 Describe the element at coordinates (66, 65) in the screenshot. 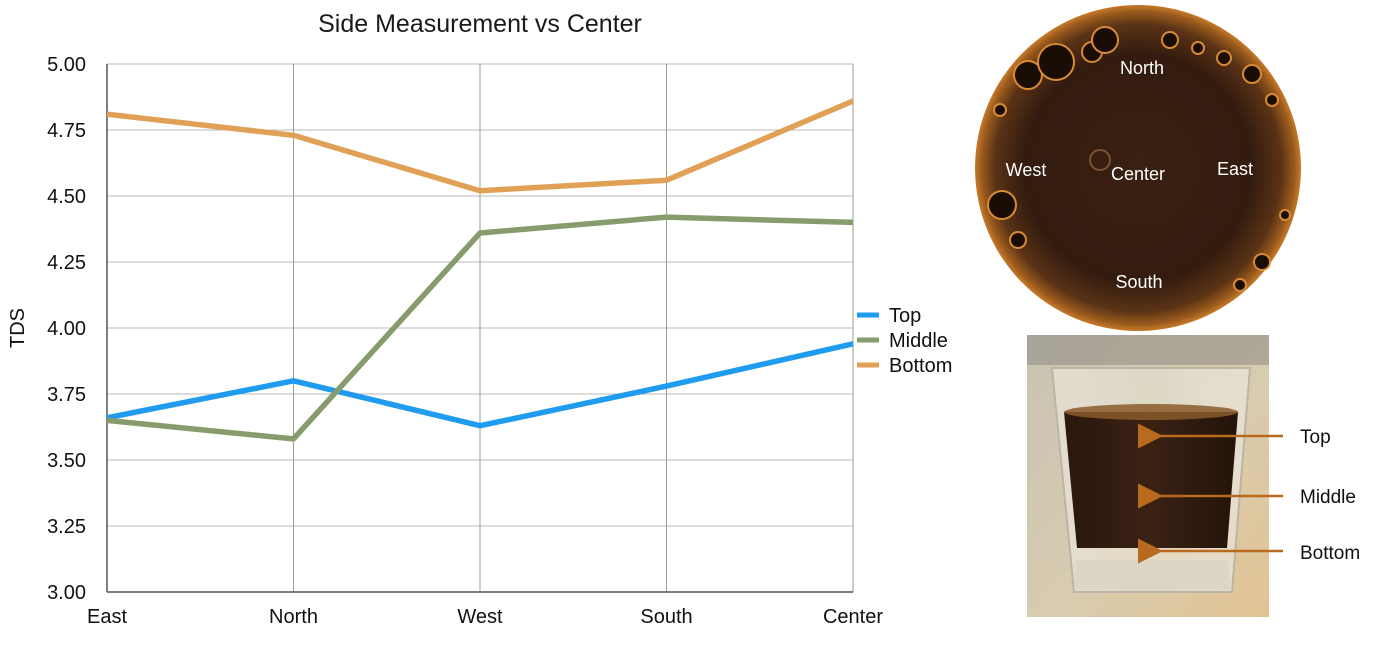

I see `y-tick-label: 5.00` at that location.